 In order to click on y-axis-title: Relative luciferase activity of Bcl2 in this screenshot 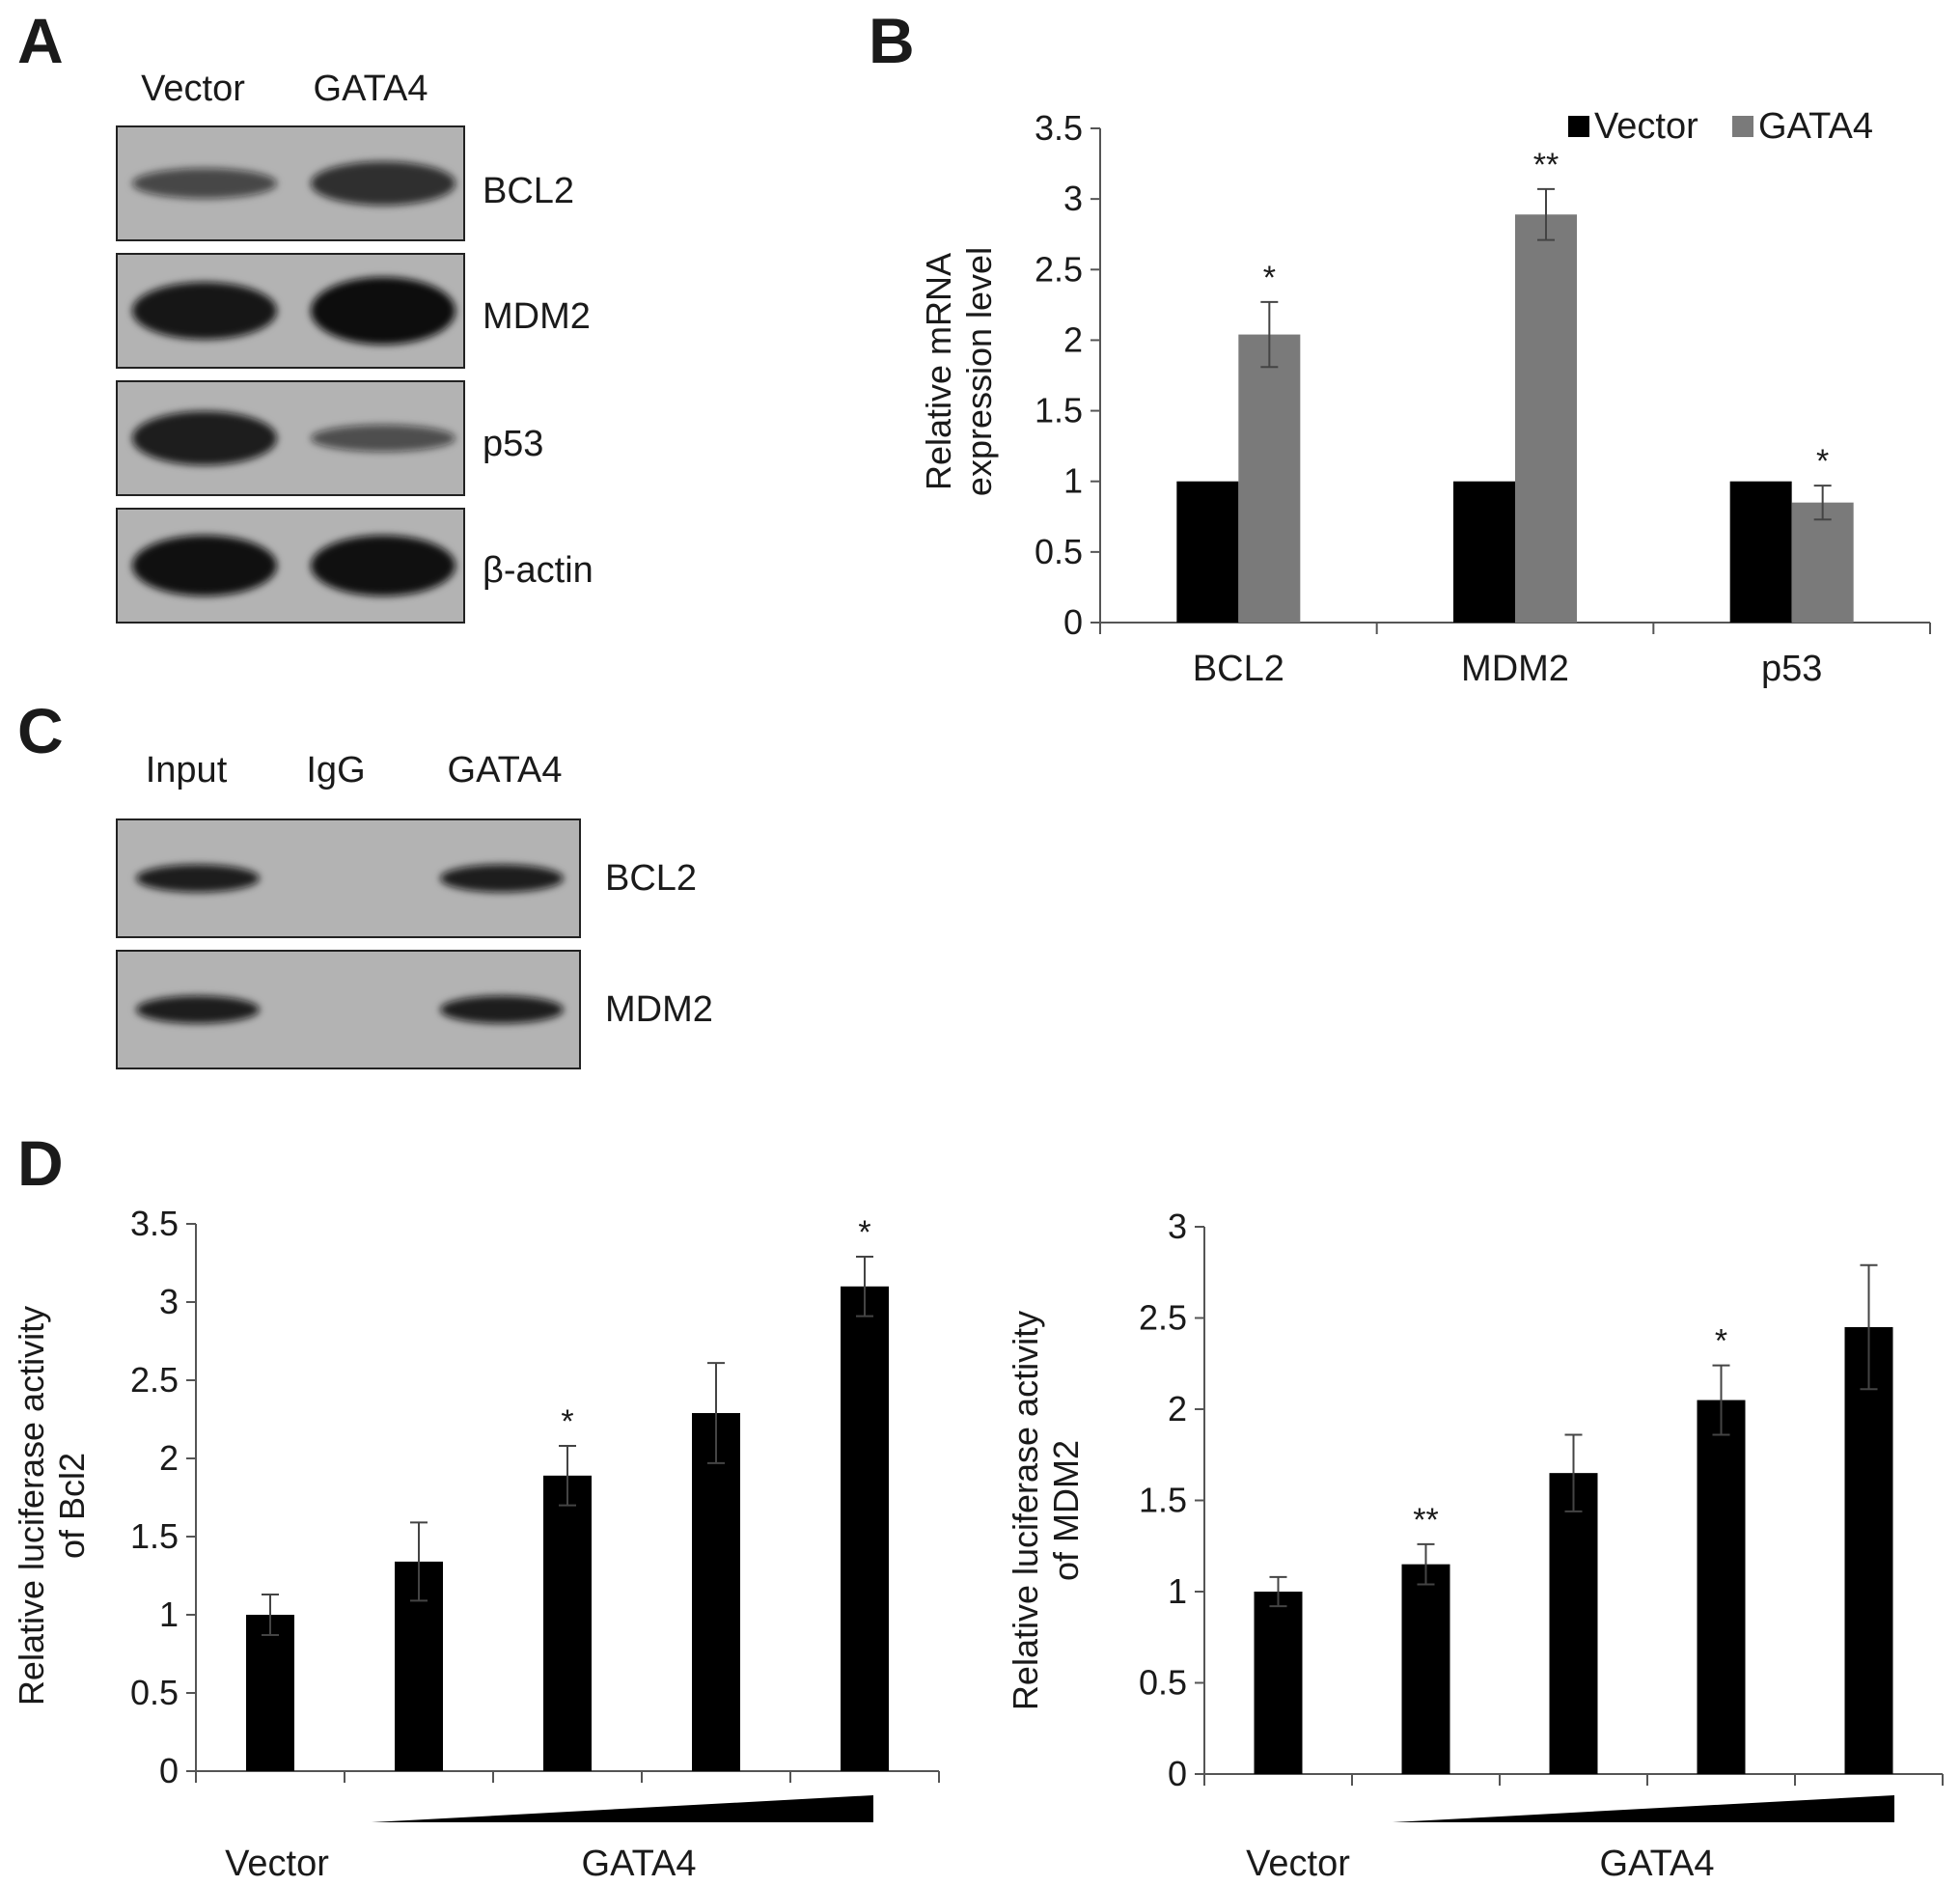, I will do `click(52, 1506)`.